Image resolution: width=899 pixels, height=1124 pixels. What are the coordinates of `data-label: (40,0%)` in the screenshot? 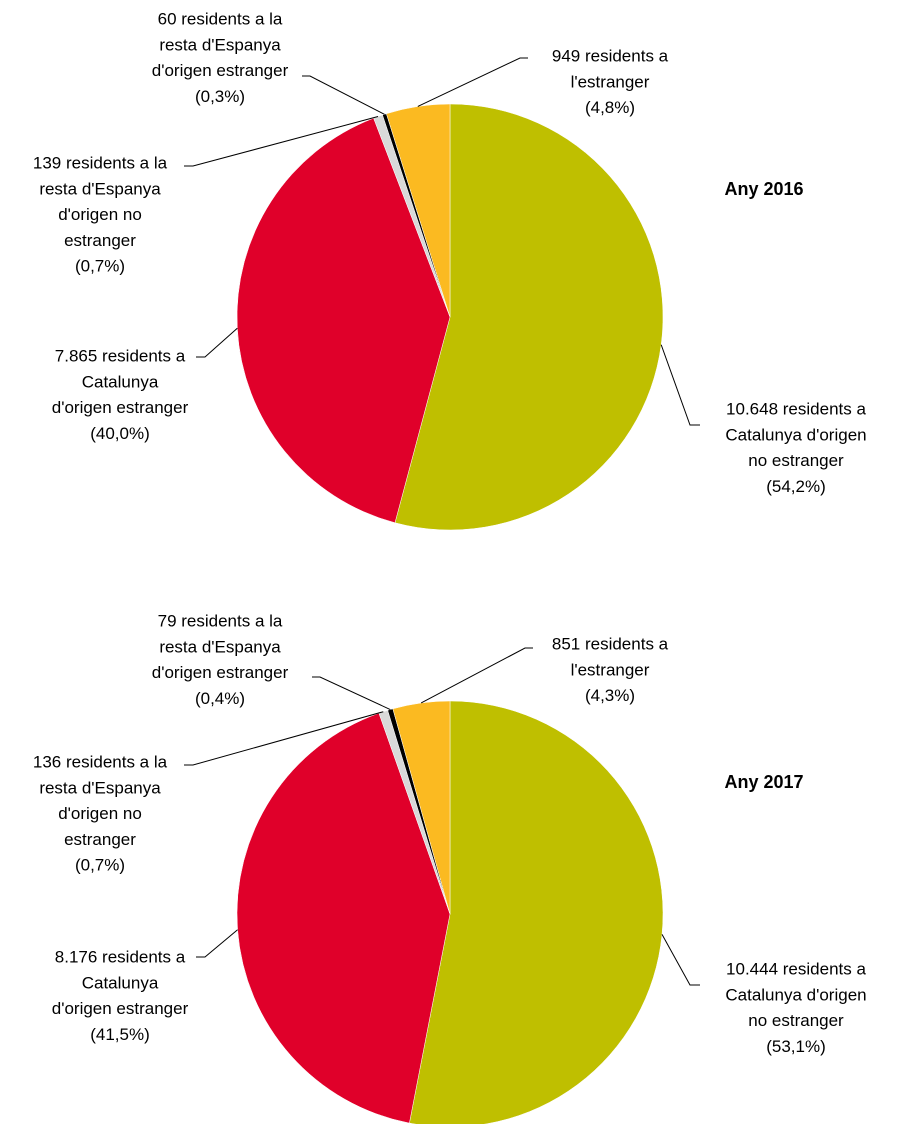 It's located at (120, 433).